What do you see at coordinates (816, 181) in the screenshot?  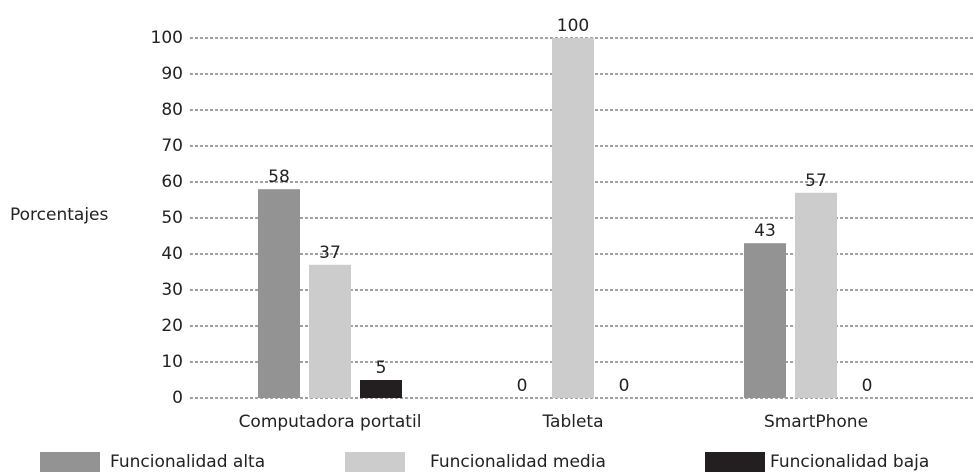 I see `data-label: 57` at bounding box center [816, 181].